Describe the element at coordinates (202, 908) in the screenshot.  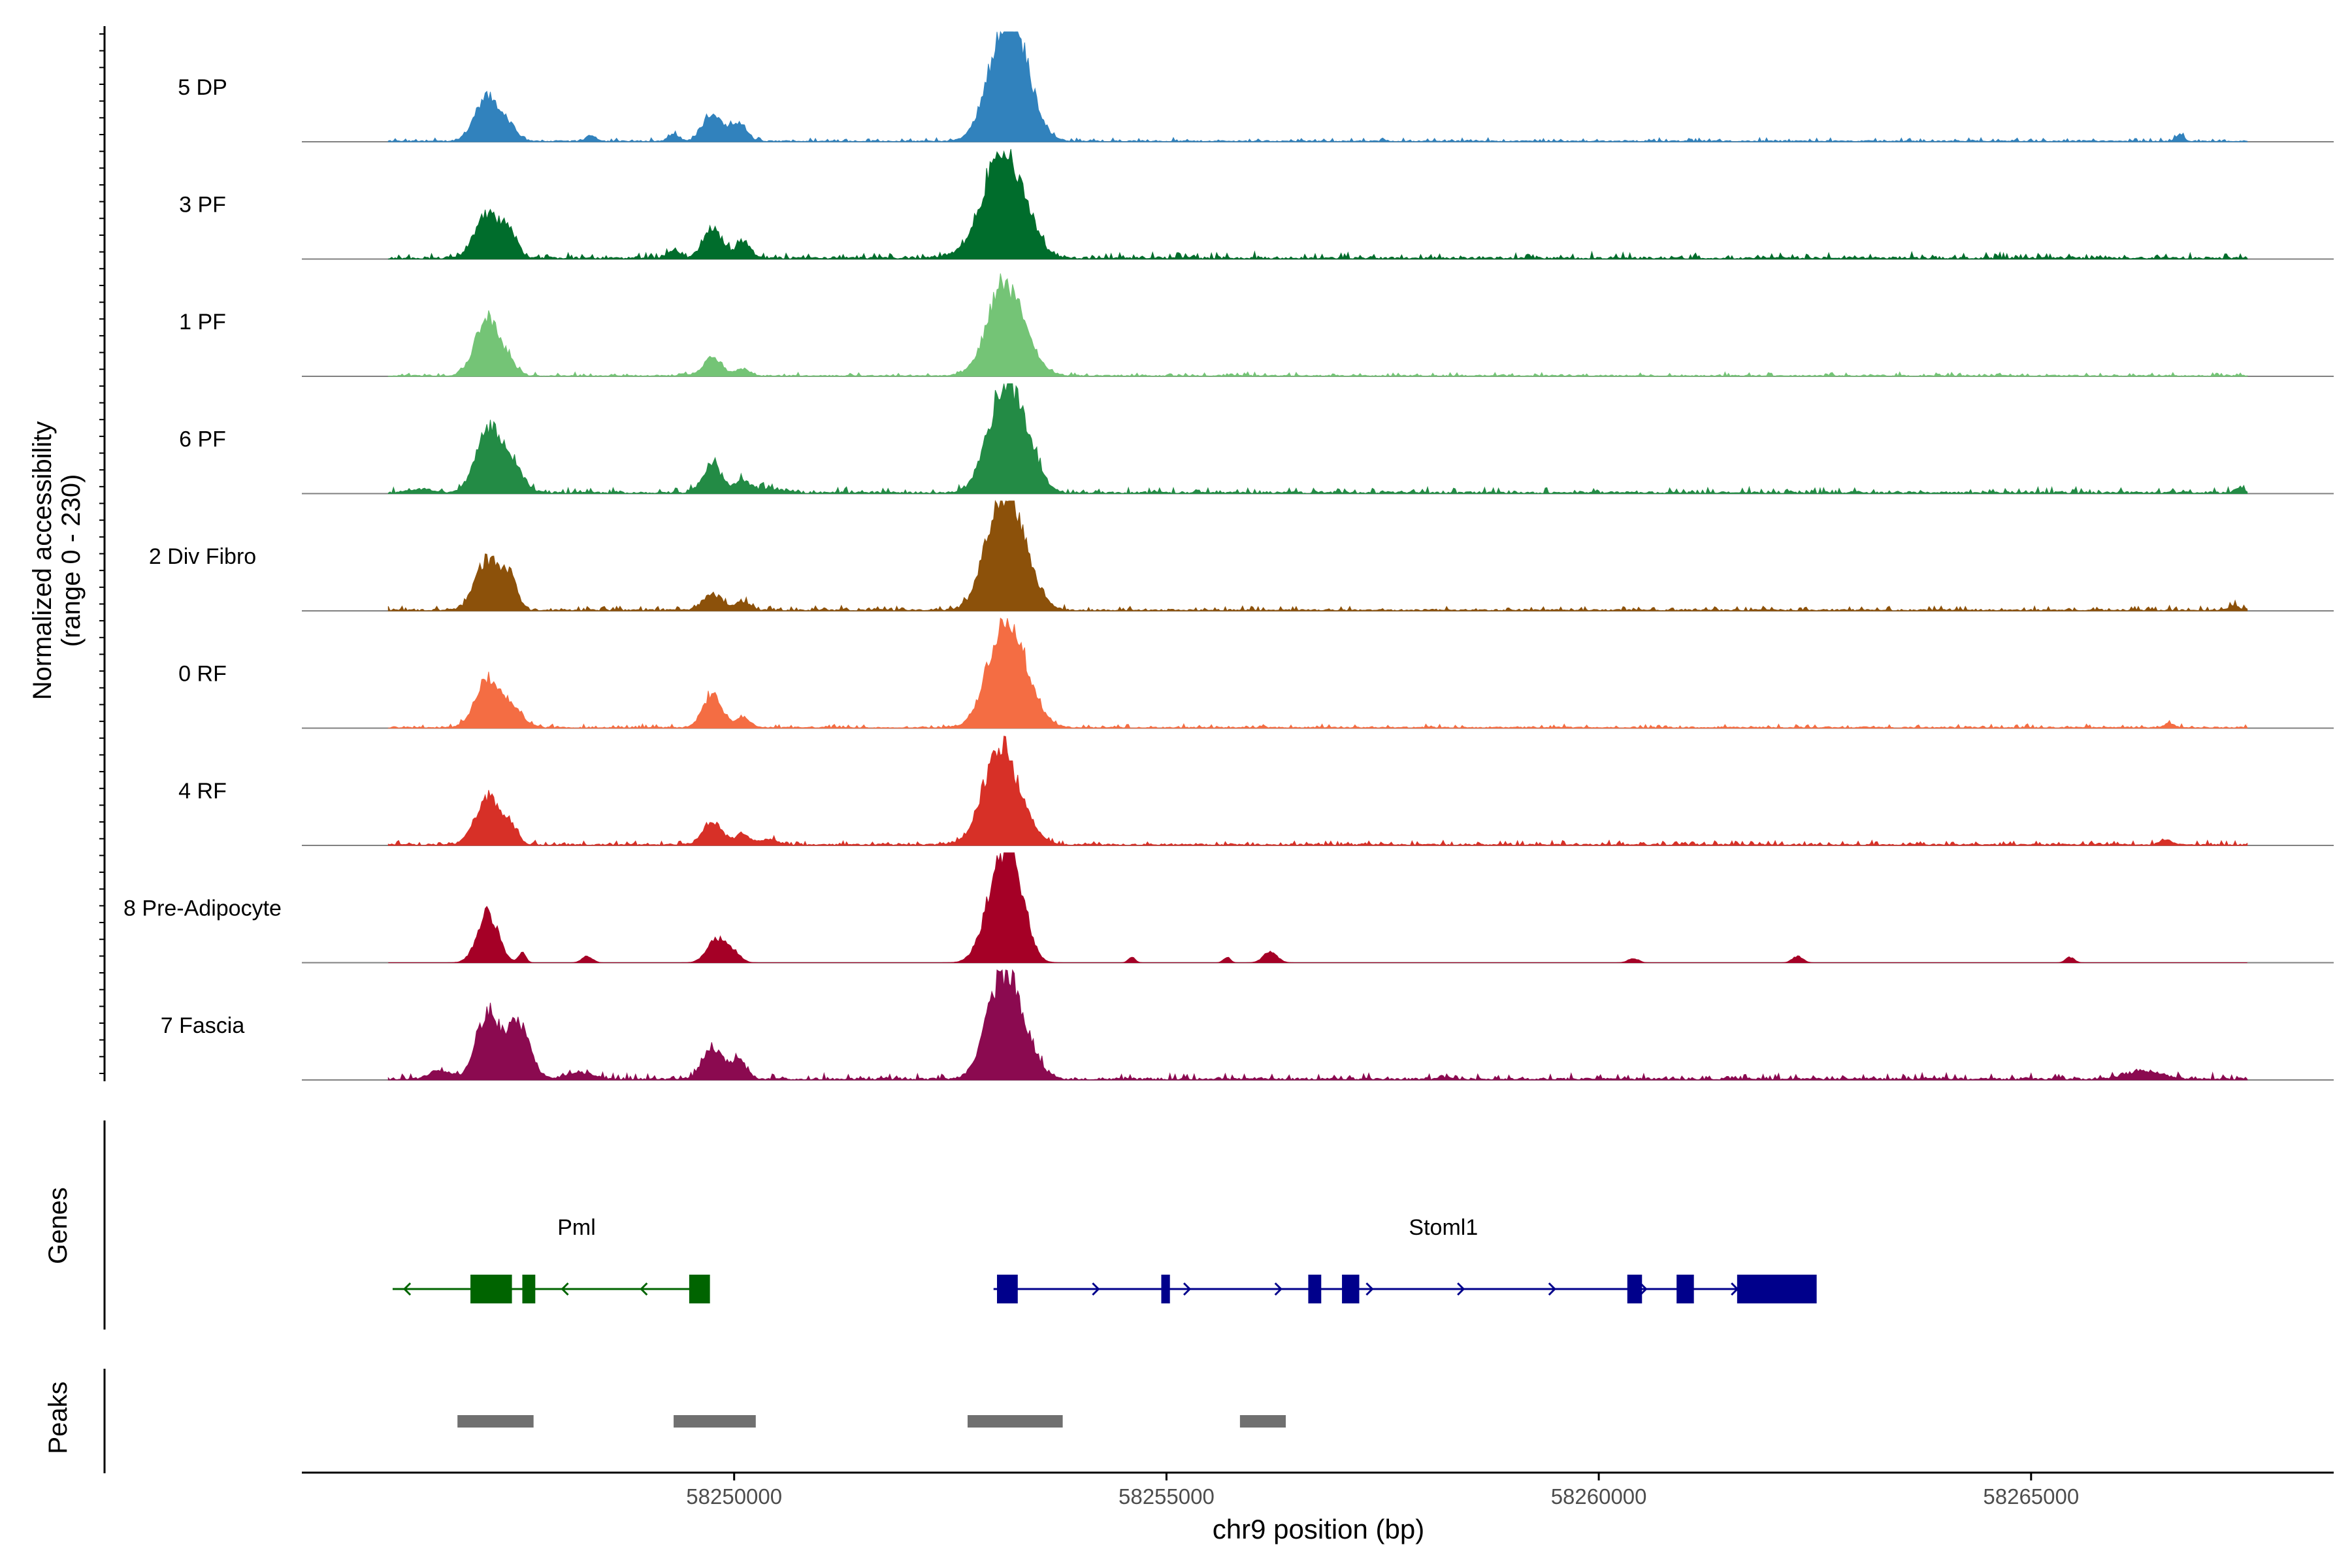
I see `track-label: 8 Pre-Adipocyte` at that location.